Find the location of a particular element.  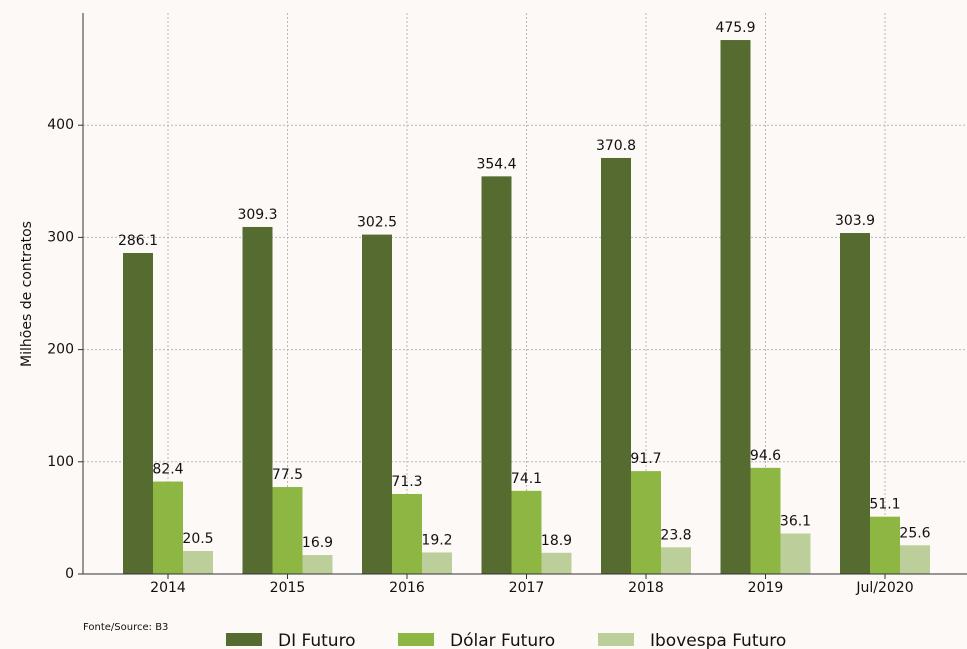

legend-label: Dólar Futuro is located at coordinates (502, 640).